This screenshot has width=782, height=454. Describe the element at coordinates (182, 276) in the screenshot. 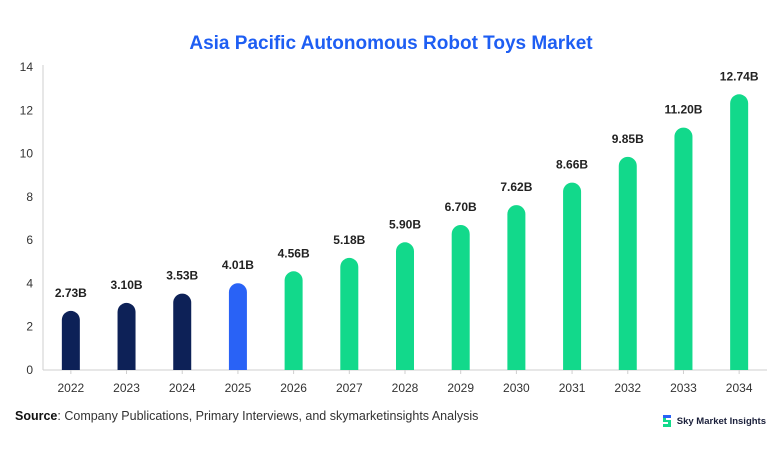

I see `data-label-2024: 3.53B` at that location.